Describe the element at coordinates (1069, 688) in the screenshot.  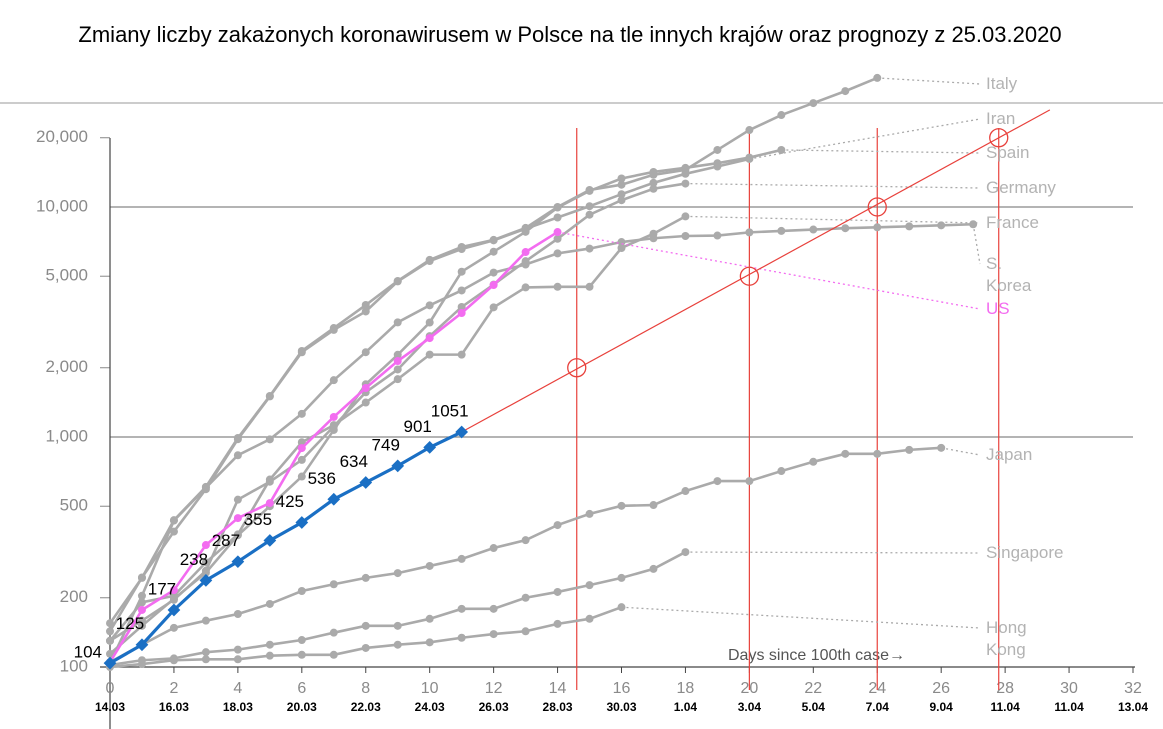
I see `x-tick-label: 30` at that location.